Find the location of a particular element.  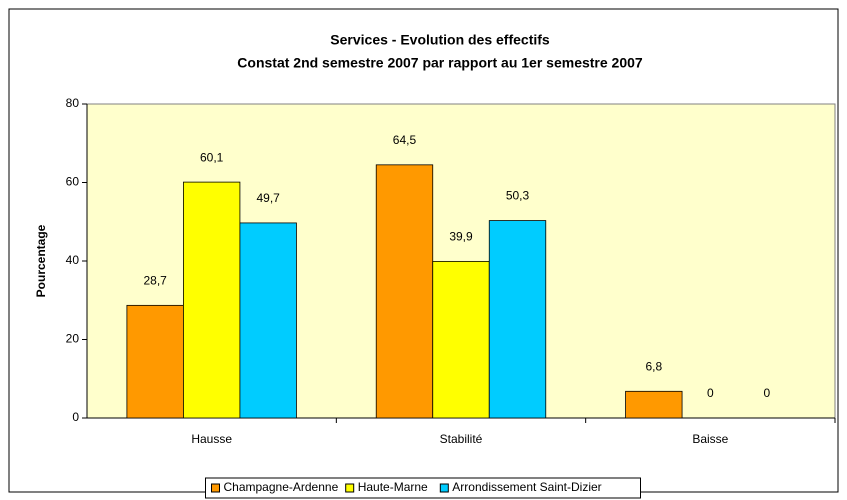

value-label: 64,5 is located at coordinates (405, 140).